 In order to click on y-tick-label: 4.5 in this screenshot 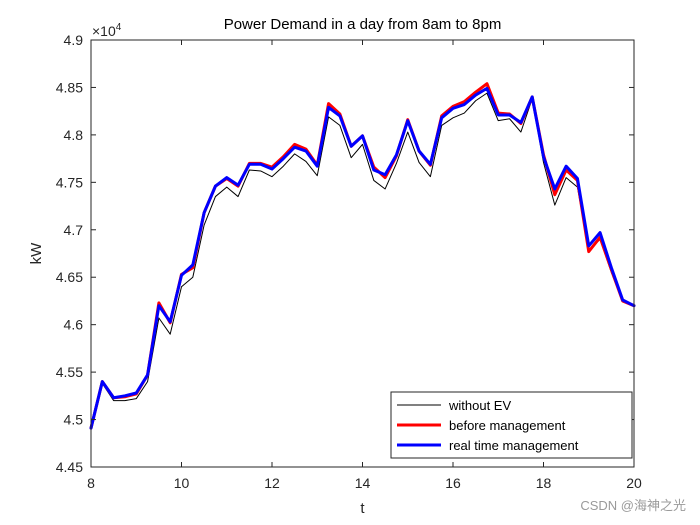, I will do `click(74, 420)`.